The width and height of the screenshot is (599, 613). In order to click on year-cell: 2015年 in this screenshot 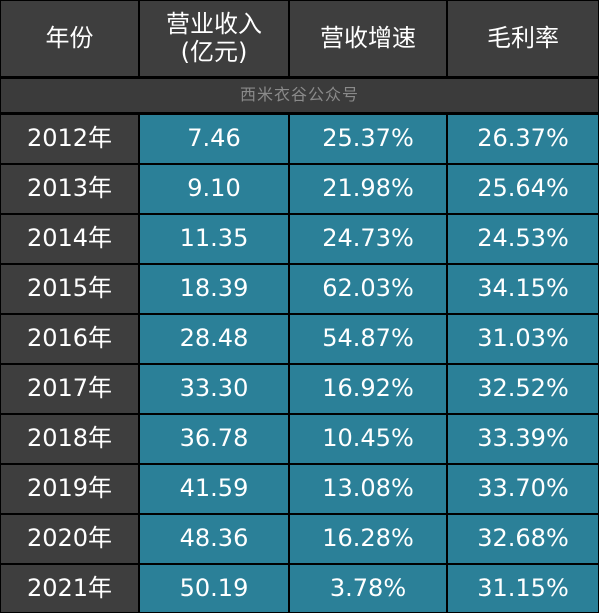, I will do `click(69, 289)`.